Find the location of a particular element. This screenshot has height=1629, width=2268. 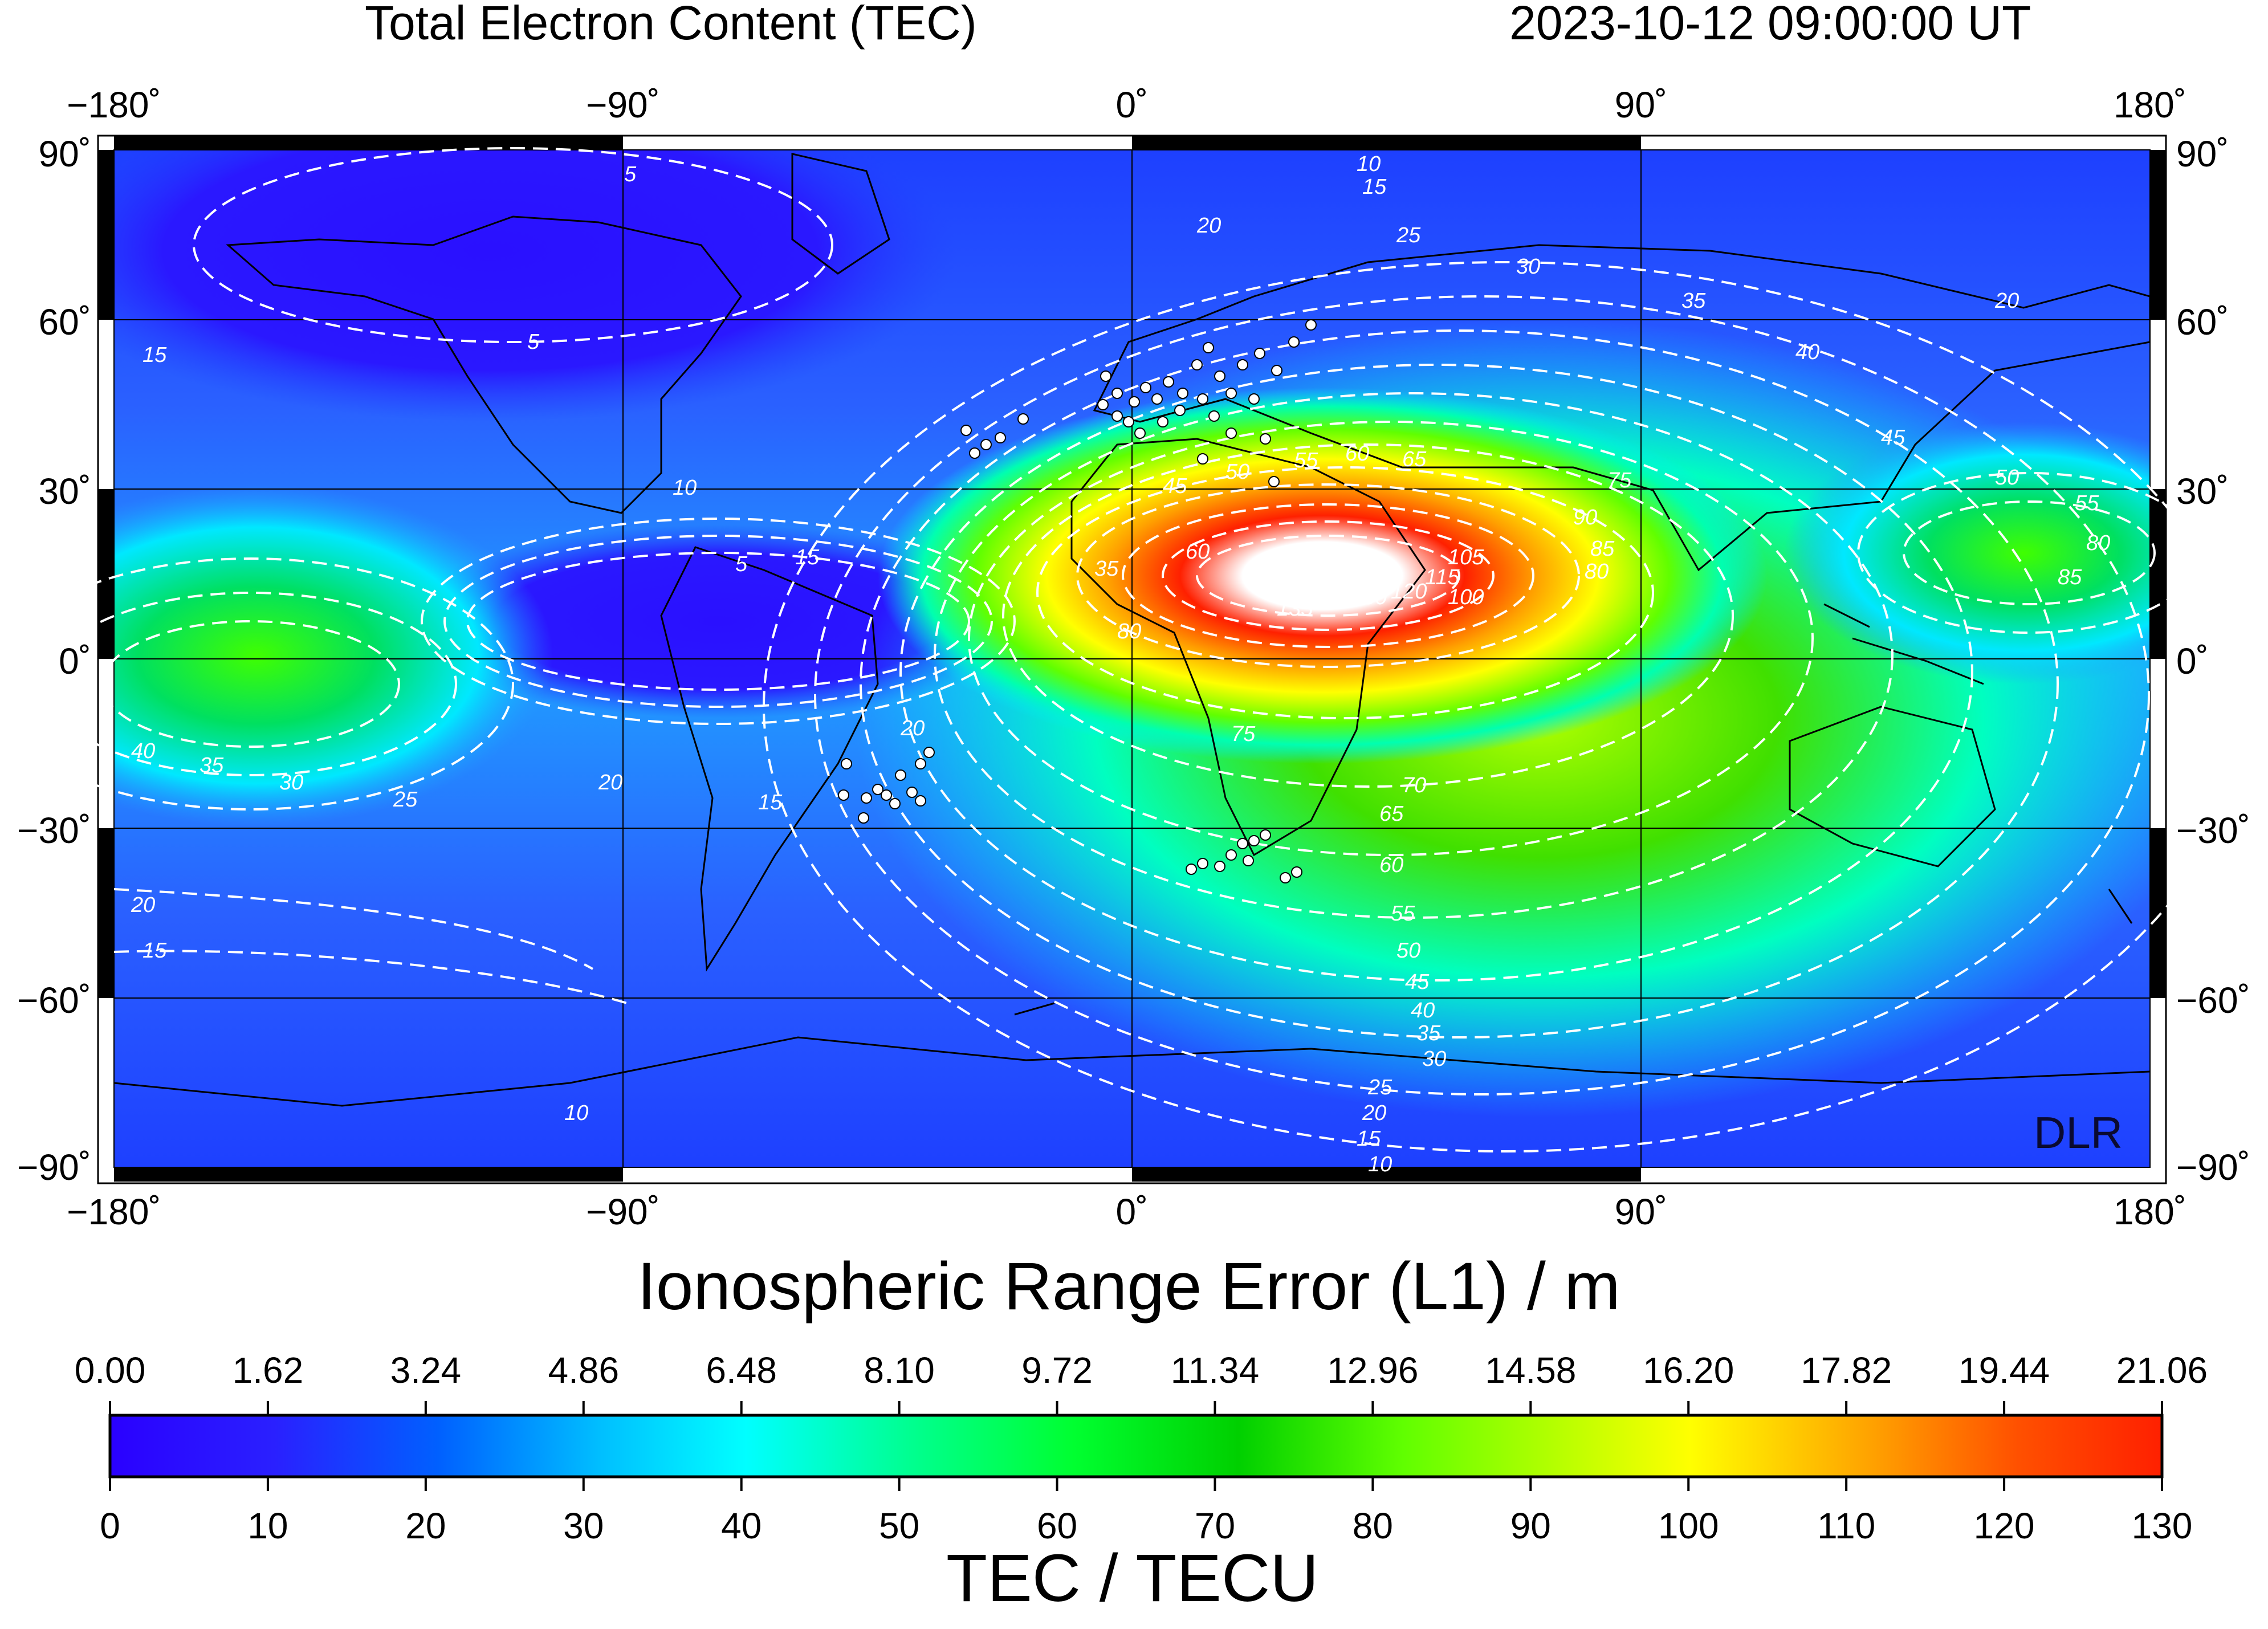

range-error-tick-label: 8.10 is located at coordinates (899, 1370).